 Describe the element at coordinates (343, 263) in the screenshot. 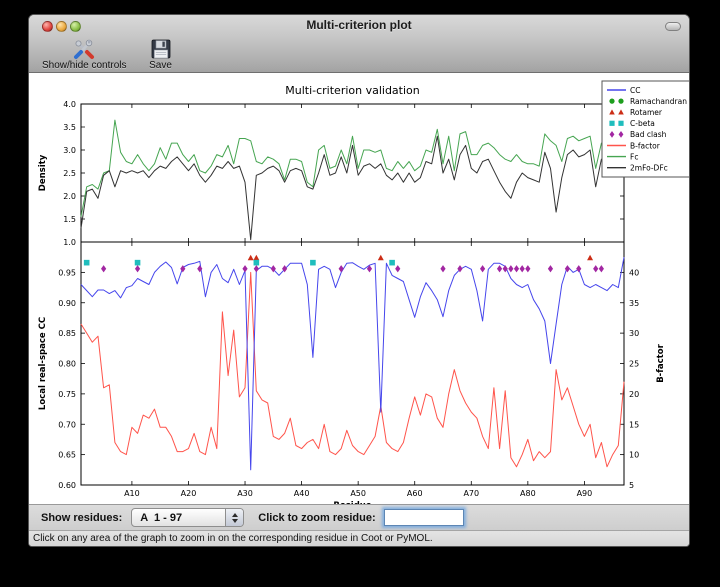

I see `outlier-markers` at that location.